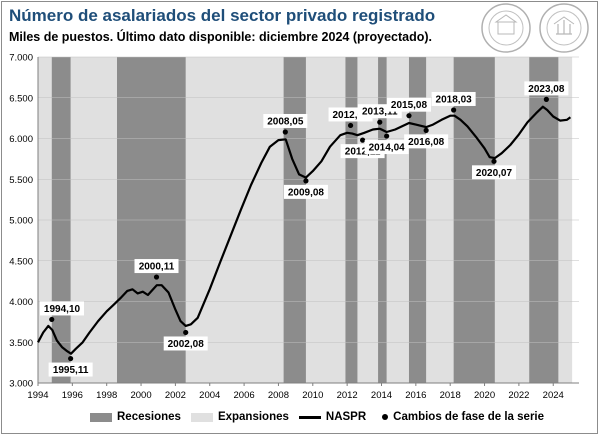 The width and height of the screenshot is (599, 435). I want to click on x-tick-label: 1994, so click(37, 395).